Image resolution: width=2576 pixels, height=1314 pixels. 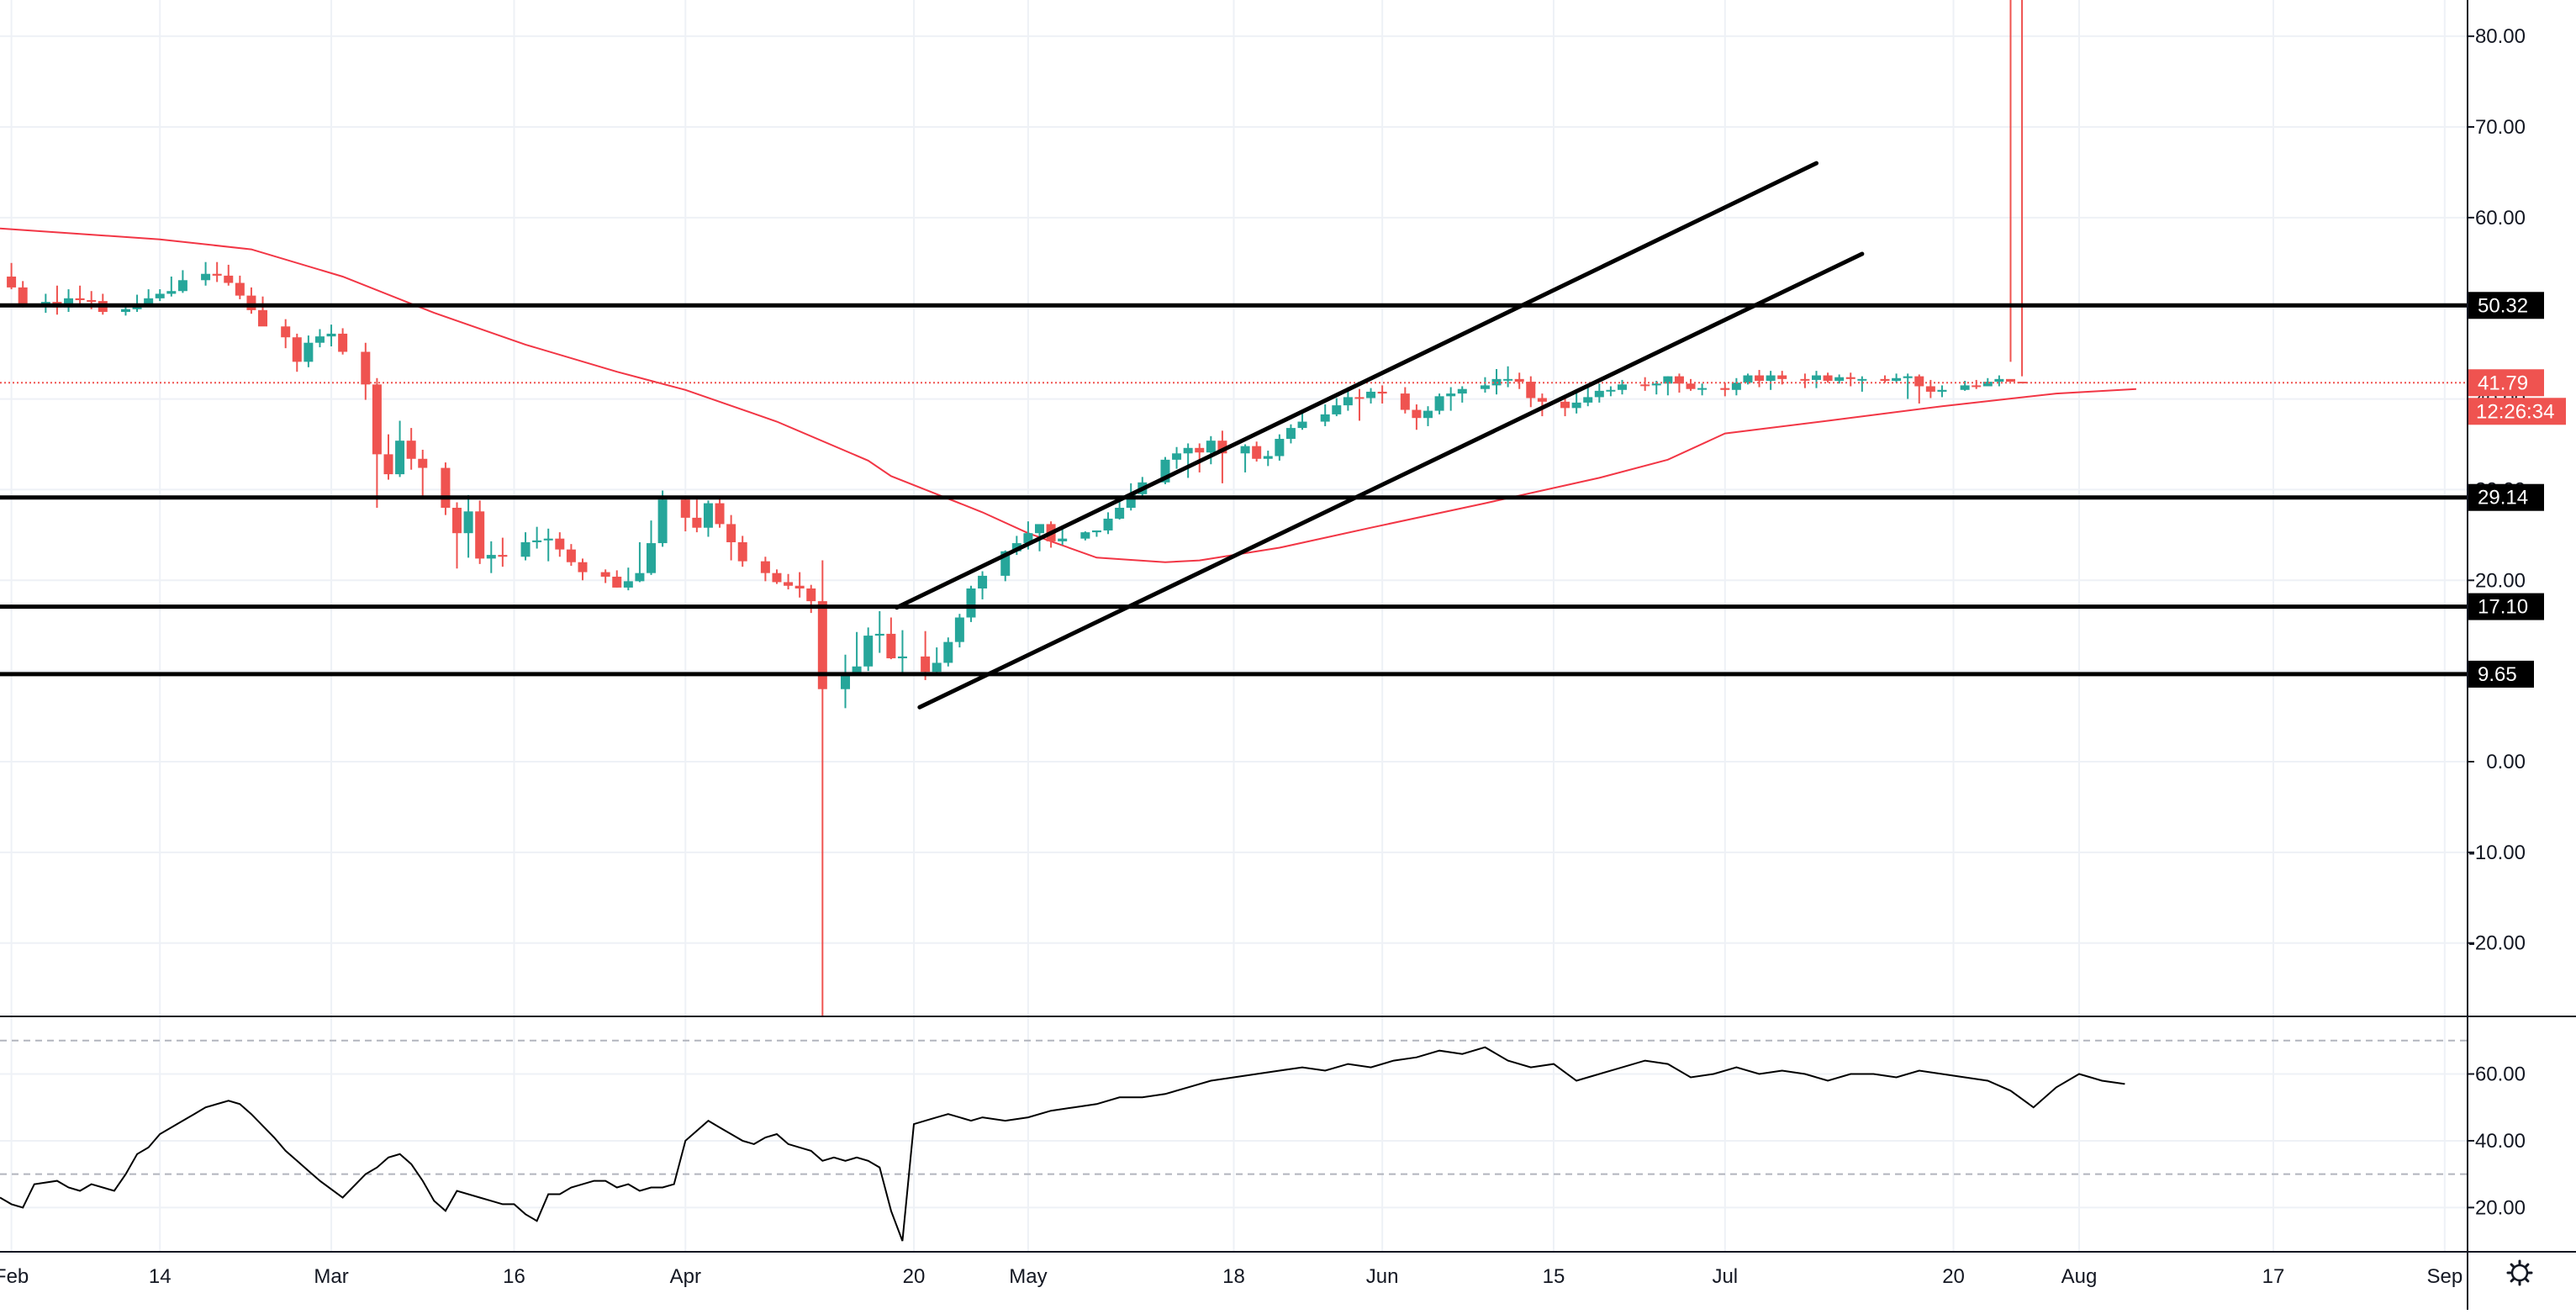 What do you see at coordinates (2519, 1272) in the screenshot?
I see `settings-gear-icon` at bounding box center [2519, 1272].